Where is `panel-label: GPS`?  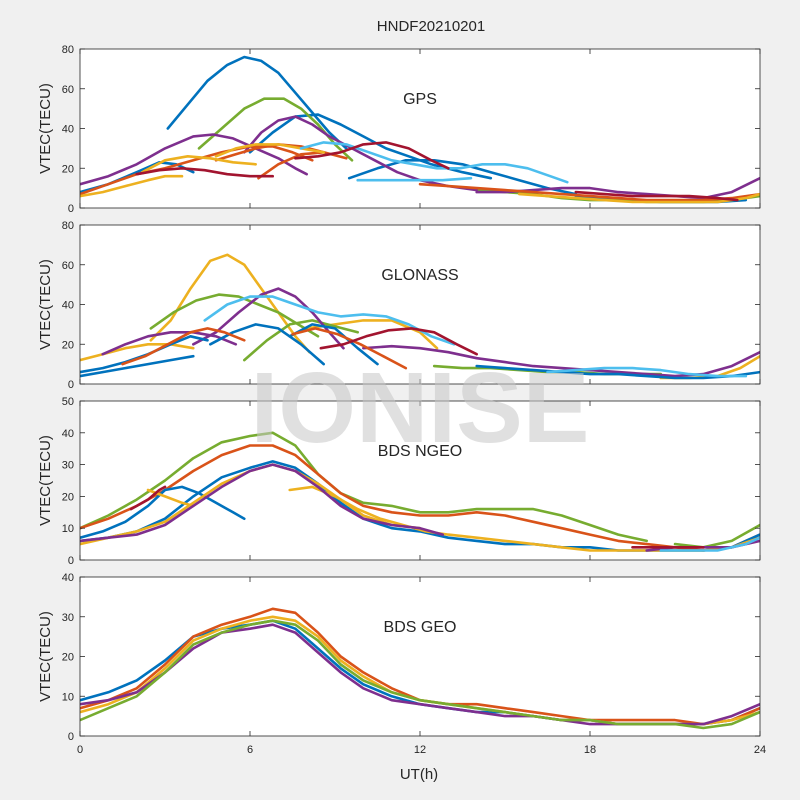 panel-label: GPS is located at coordinates (420, 99).